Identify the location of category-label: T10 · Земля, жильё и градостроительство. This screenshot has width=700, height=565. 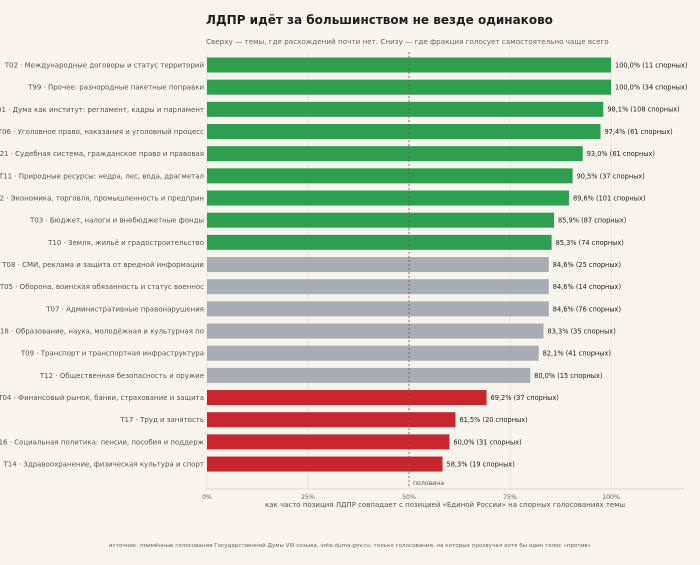
(125, 243).